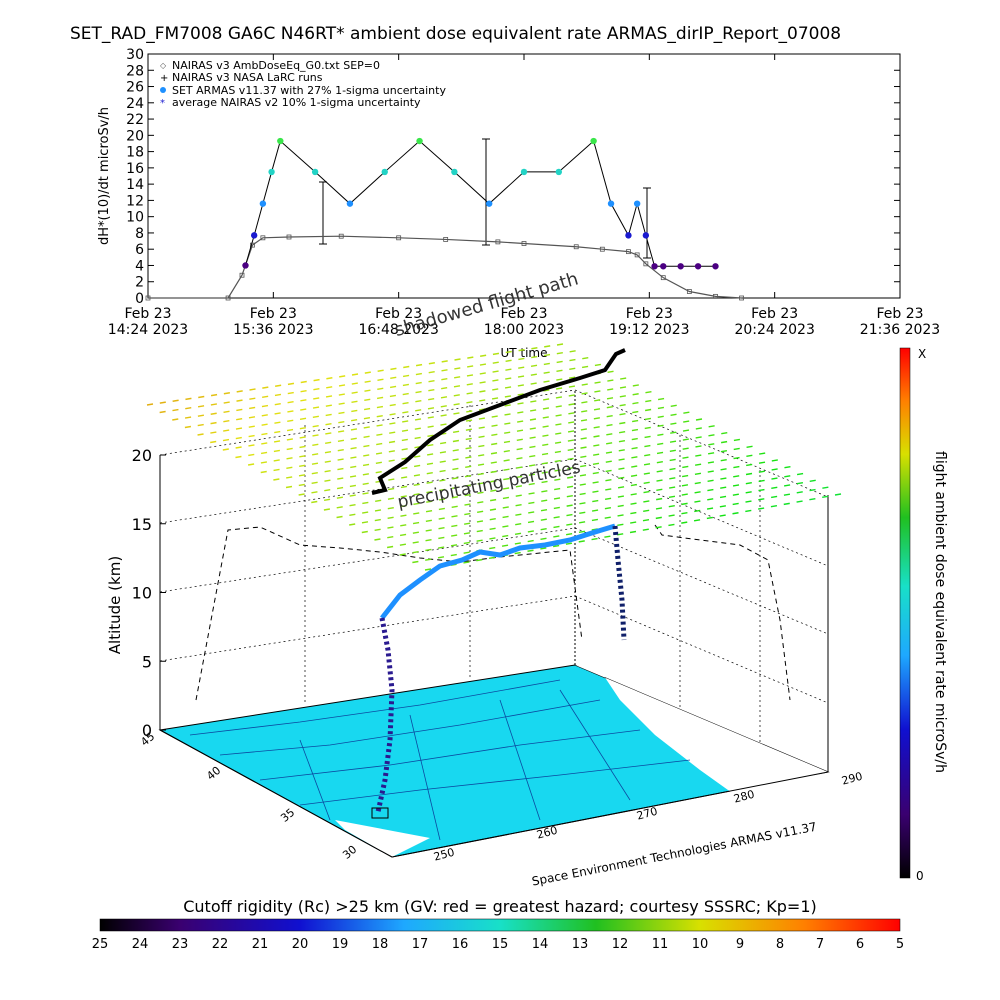  What do you see at coordinates (420, 944) in the screenshot?
I see `cutoff-tick-label: 17` at bounding box center [420, 944].